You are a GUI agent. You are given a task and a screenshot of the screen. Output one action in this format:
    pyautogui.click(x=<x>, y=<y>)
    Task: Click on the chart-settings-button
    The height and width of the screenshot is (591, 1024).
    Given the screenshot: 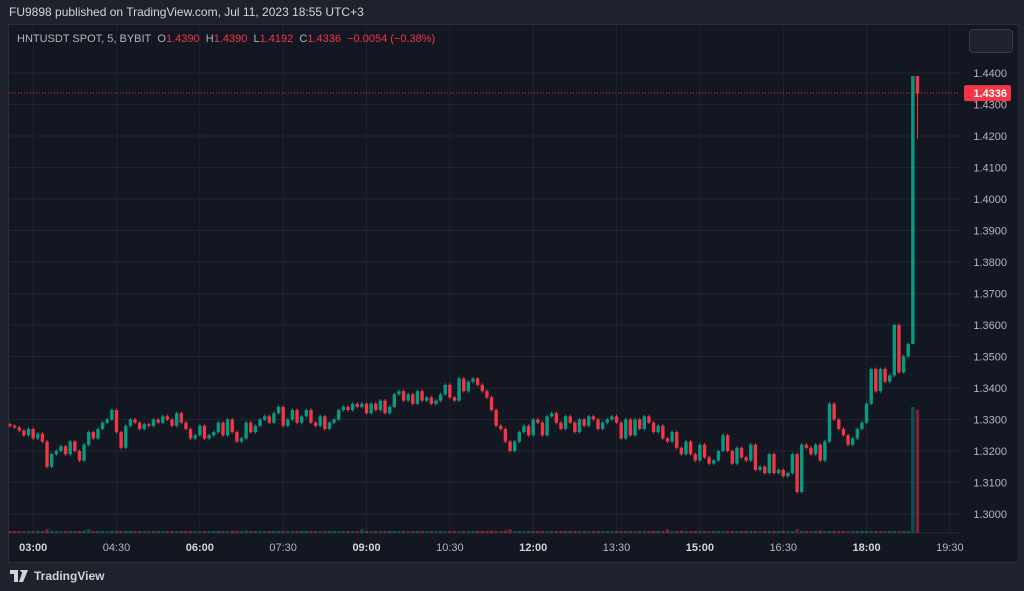 What is the action you would take?
    pyautogui.click(x=991, y=41)
    